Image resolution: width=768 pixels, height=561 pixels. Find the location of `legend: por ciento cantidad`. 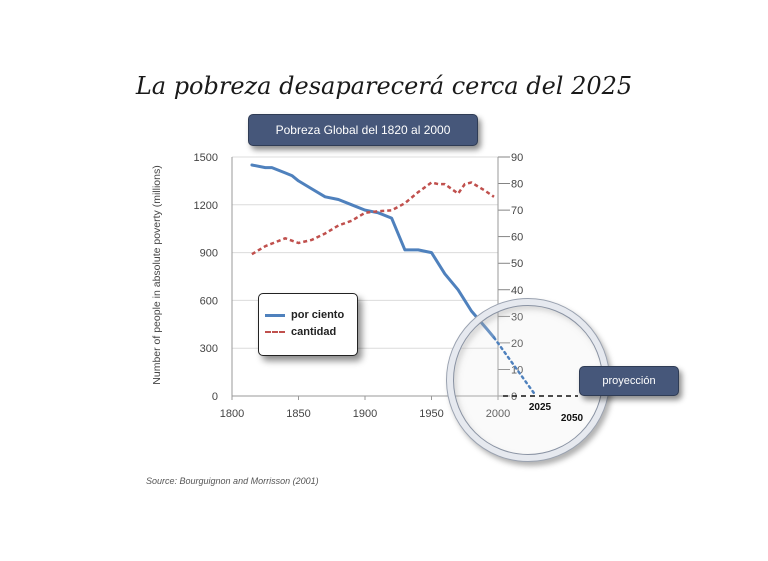

legend: por ciento cantidad is located at coordinates (308, 324).